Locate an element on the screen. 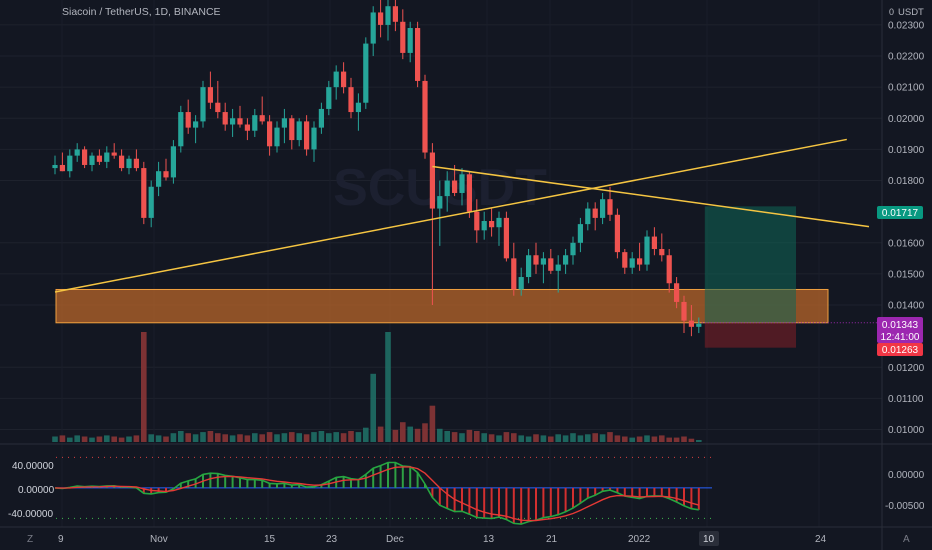  current-price-label: 0.01343 is located at coordinates (900, 325).